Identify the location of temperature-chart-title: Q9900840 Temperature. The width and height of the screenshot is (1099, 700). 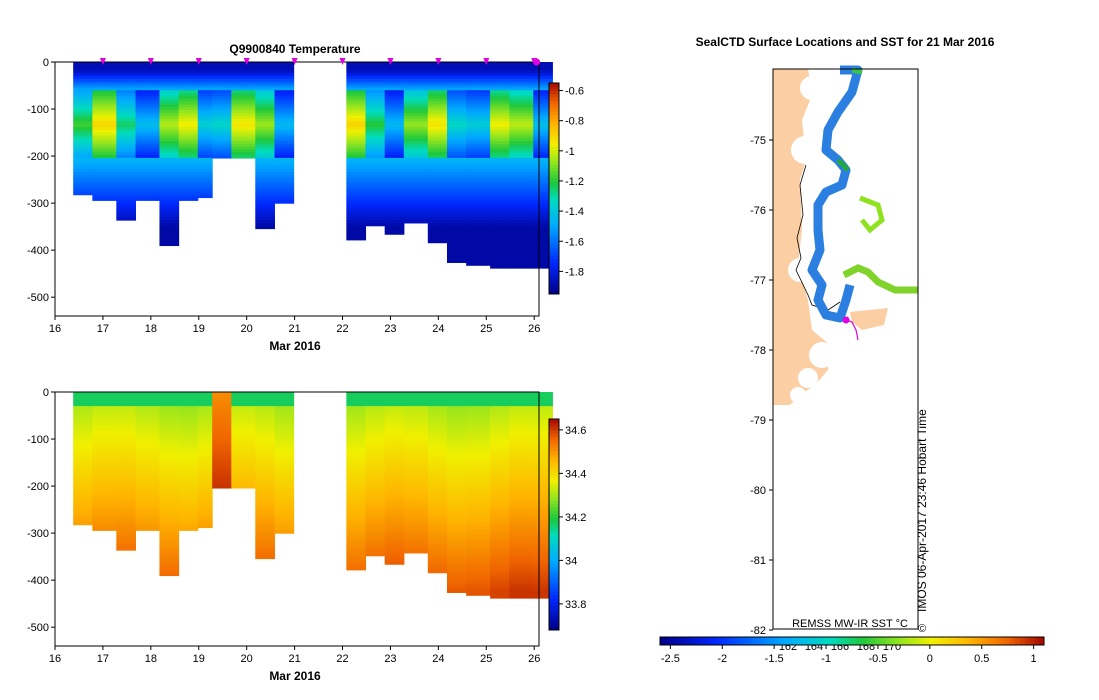
(295, 49).